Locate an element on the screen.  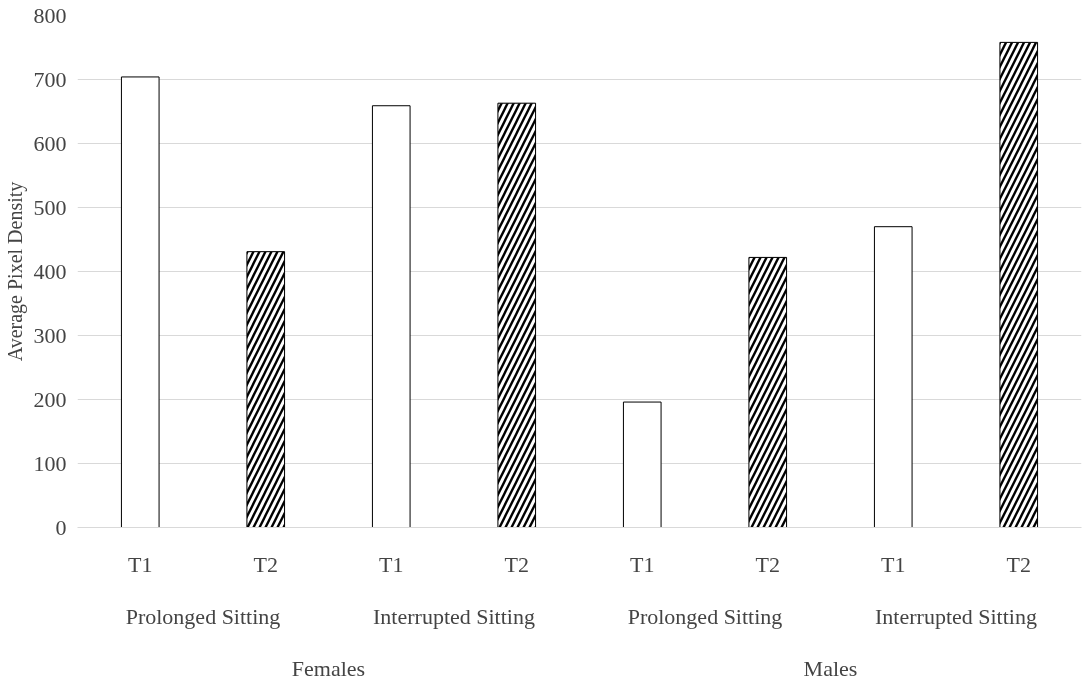
y-tick-label: 100 is located at coordinates (50, 463).